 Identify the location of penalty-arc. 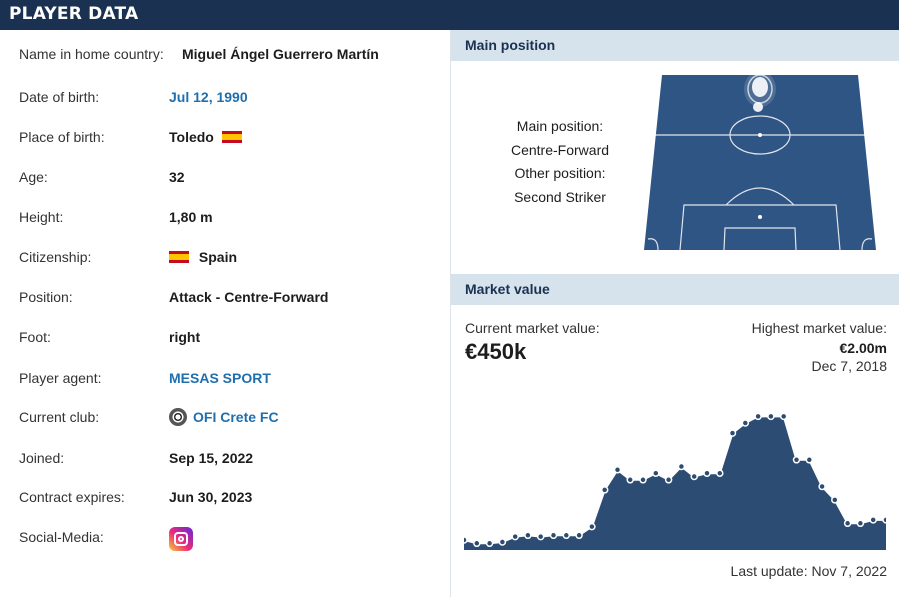
(760, 196).